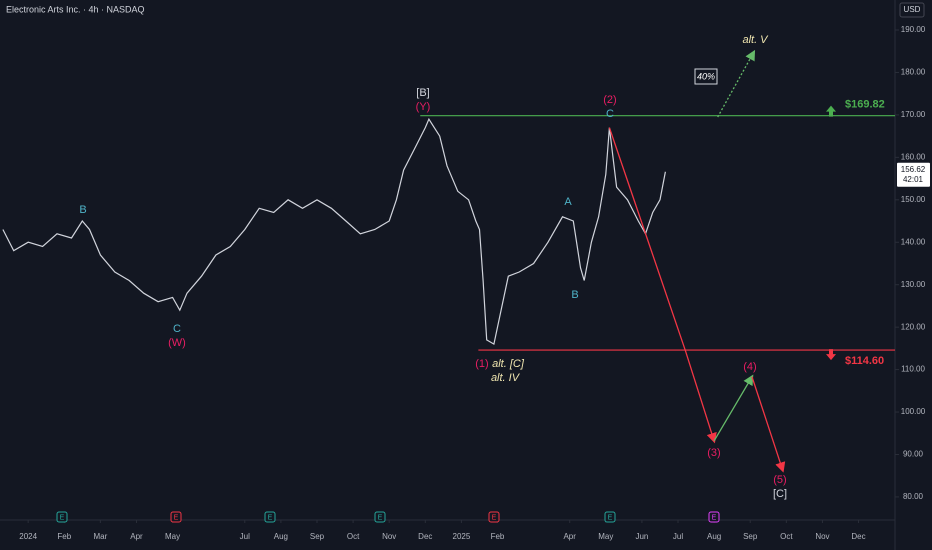 Image resolution: width=932 pixels, height=550 pixels. What do you see at coordinates (28, 536) in the screenshot?
I see `x-tick-label: 2024` at bounding box center [28, 536].